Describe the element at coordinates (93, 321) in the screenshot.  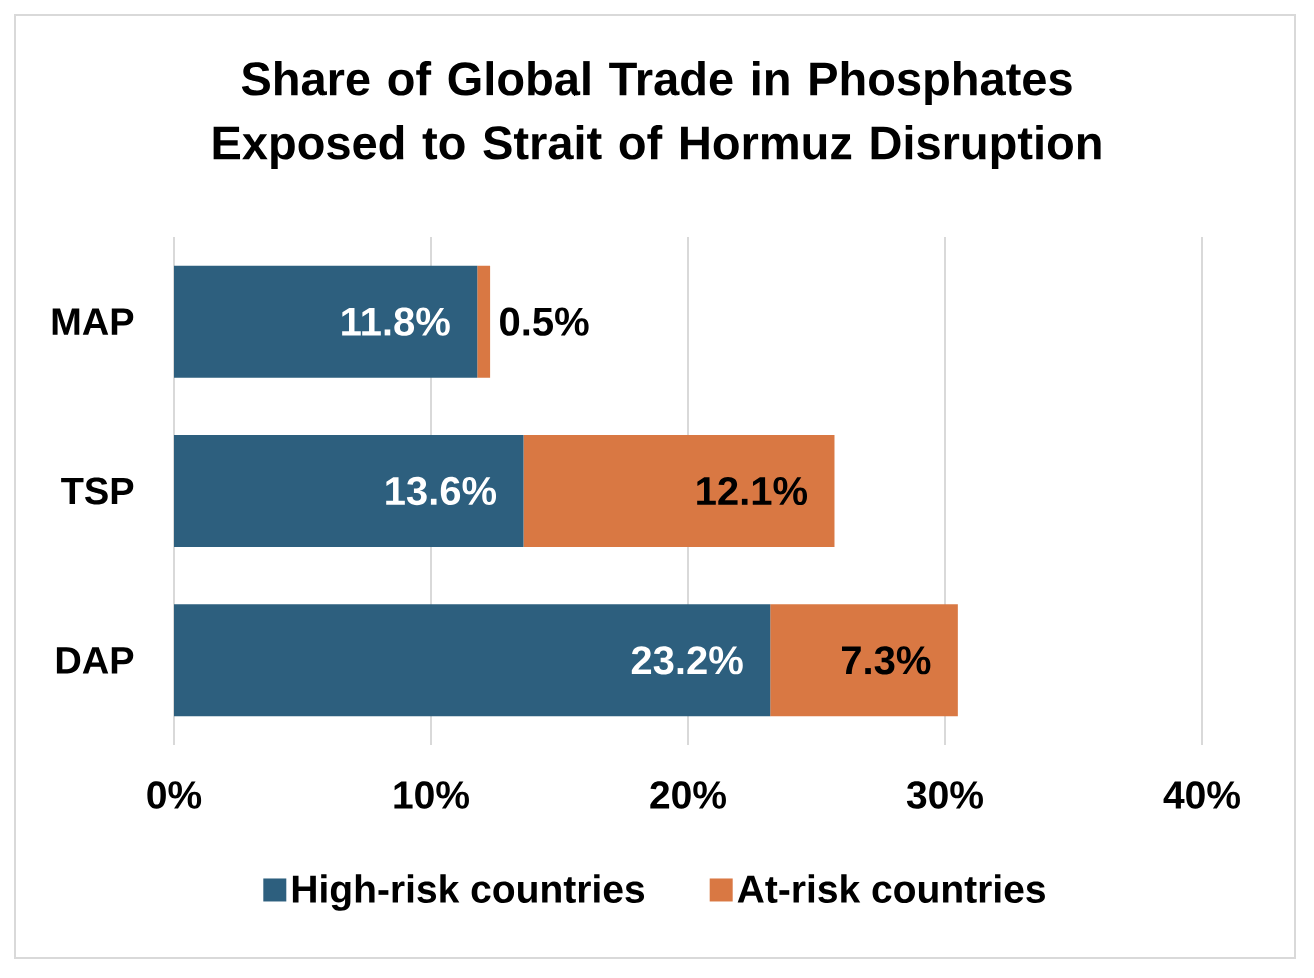
I see `y-tick-label: MAP` at that location.